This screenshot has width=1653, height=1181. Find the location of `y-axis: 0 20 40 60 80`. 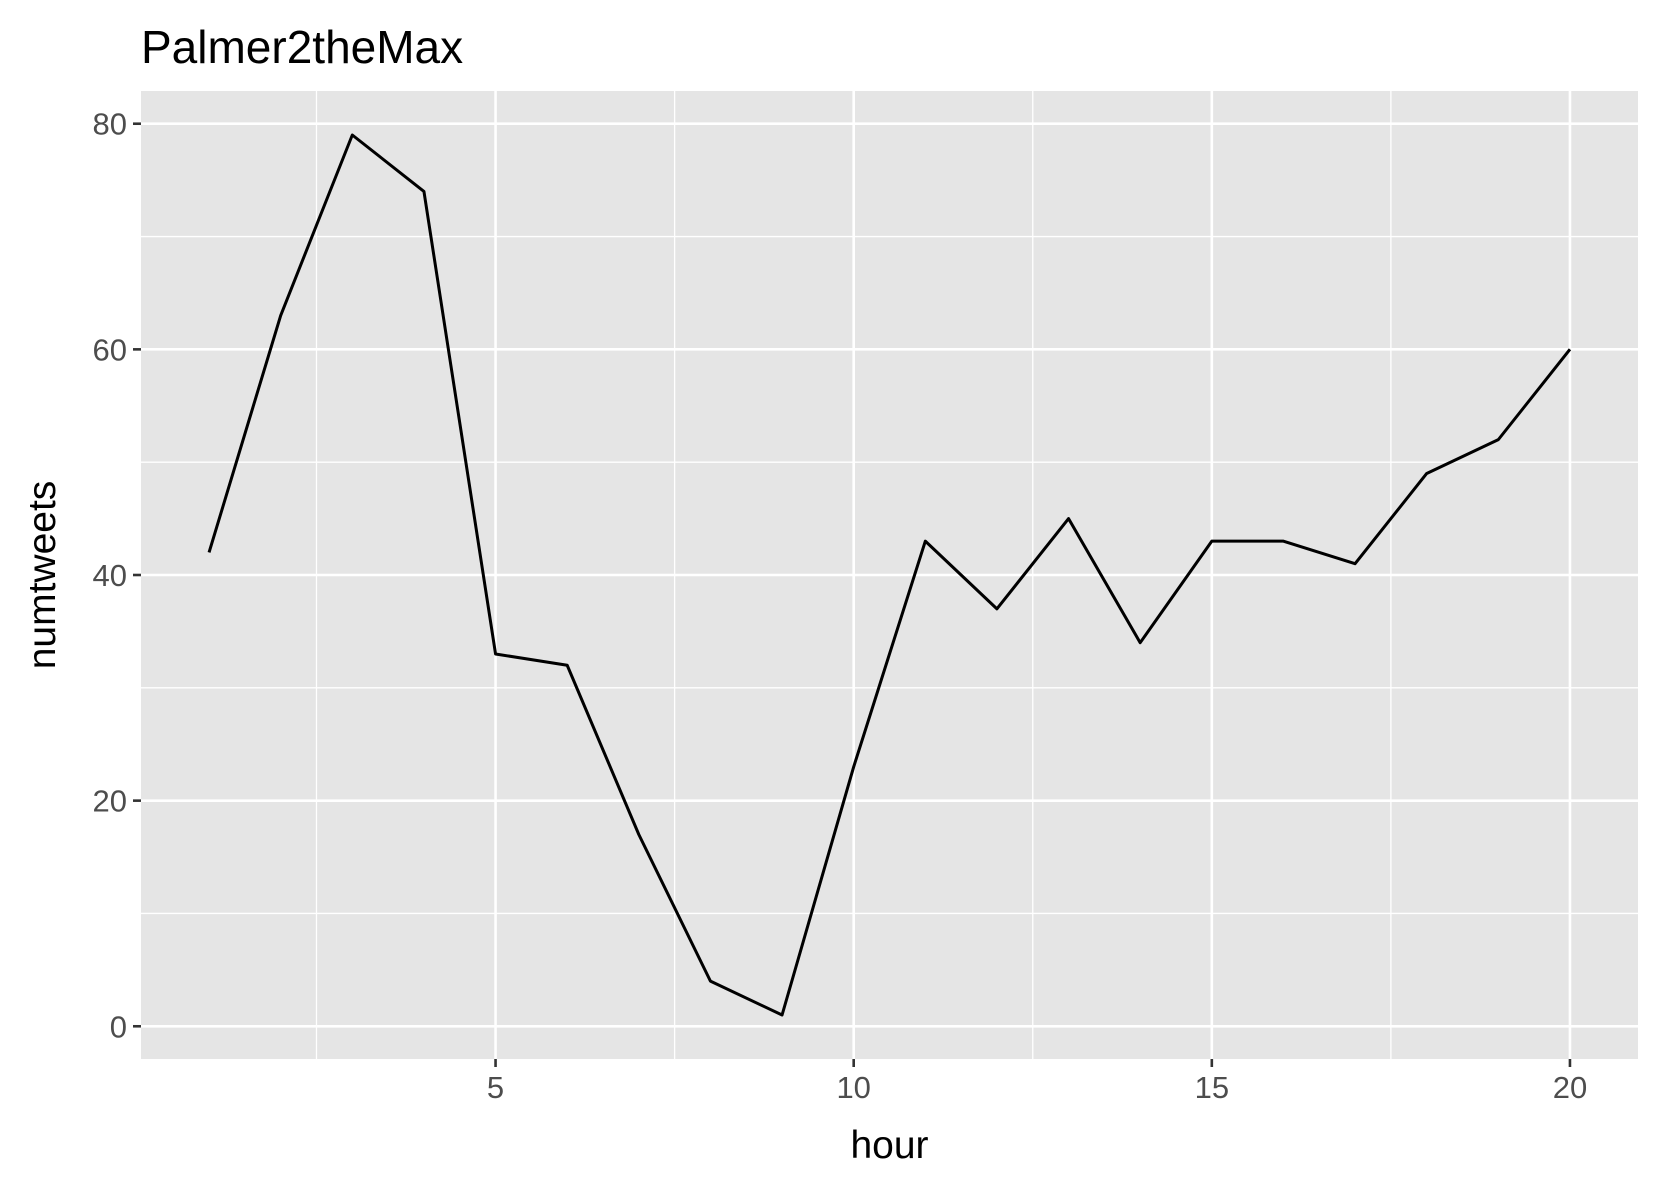

y-axis: 0 20 40 60 80 is located at coordinates (117, 575).